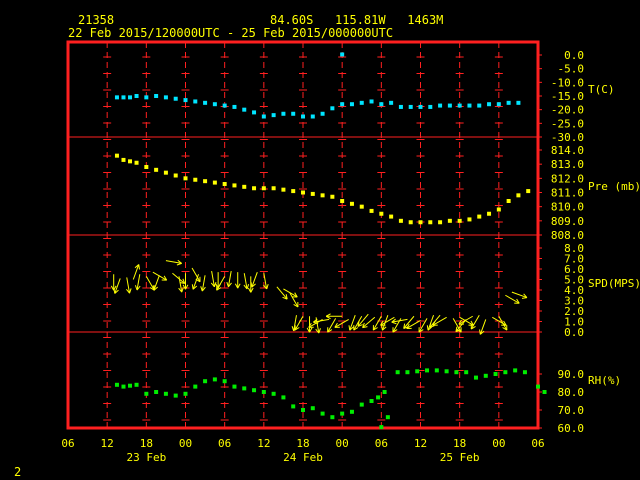 The height and width of the screenshot is (480, 640). Describe the element at coordinates (567, 110) in the screenshot. I see `y-tick-label: -20.0` at that location.